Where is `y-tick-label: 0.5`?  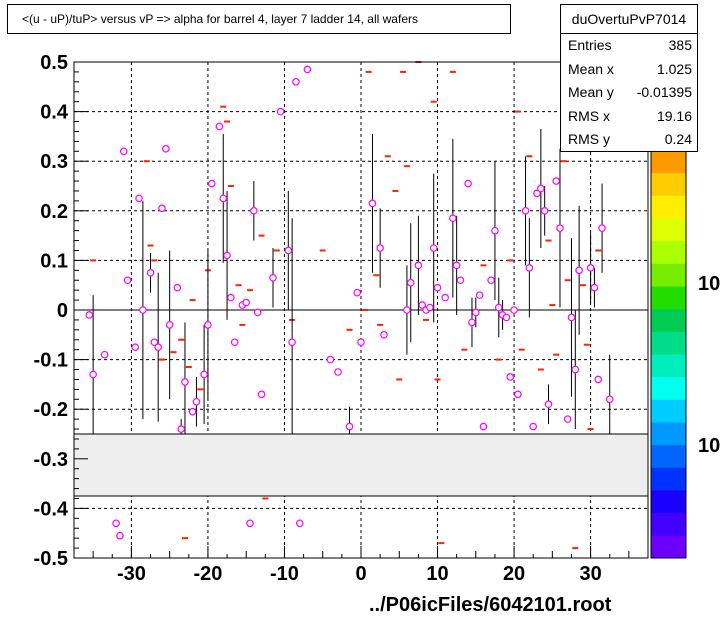
y-tick-label: 0.5 is located at coordinates (54, 63).